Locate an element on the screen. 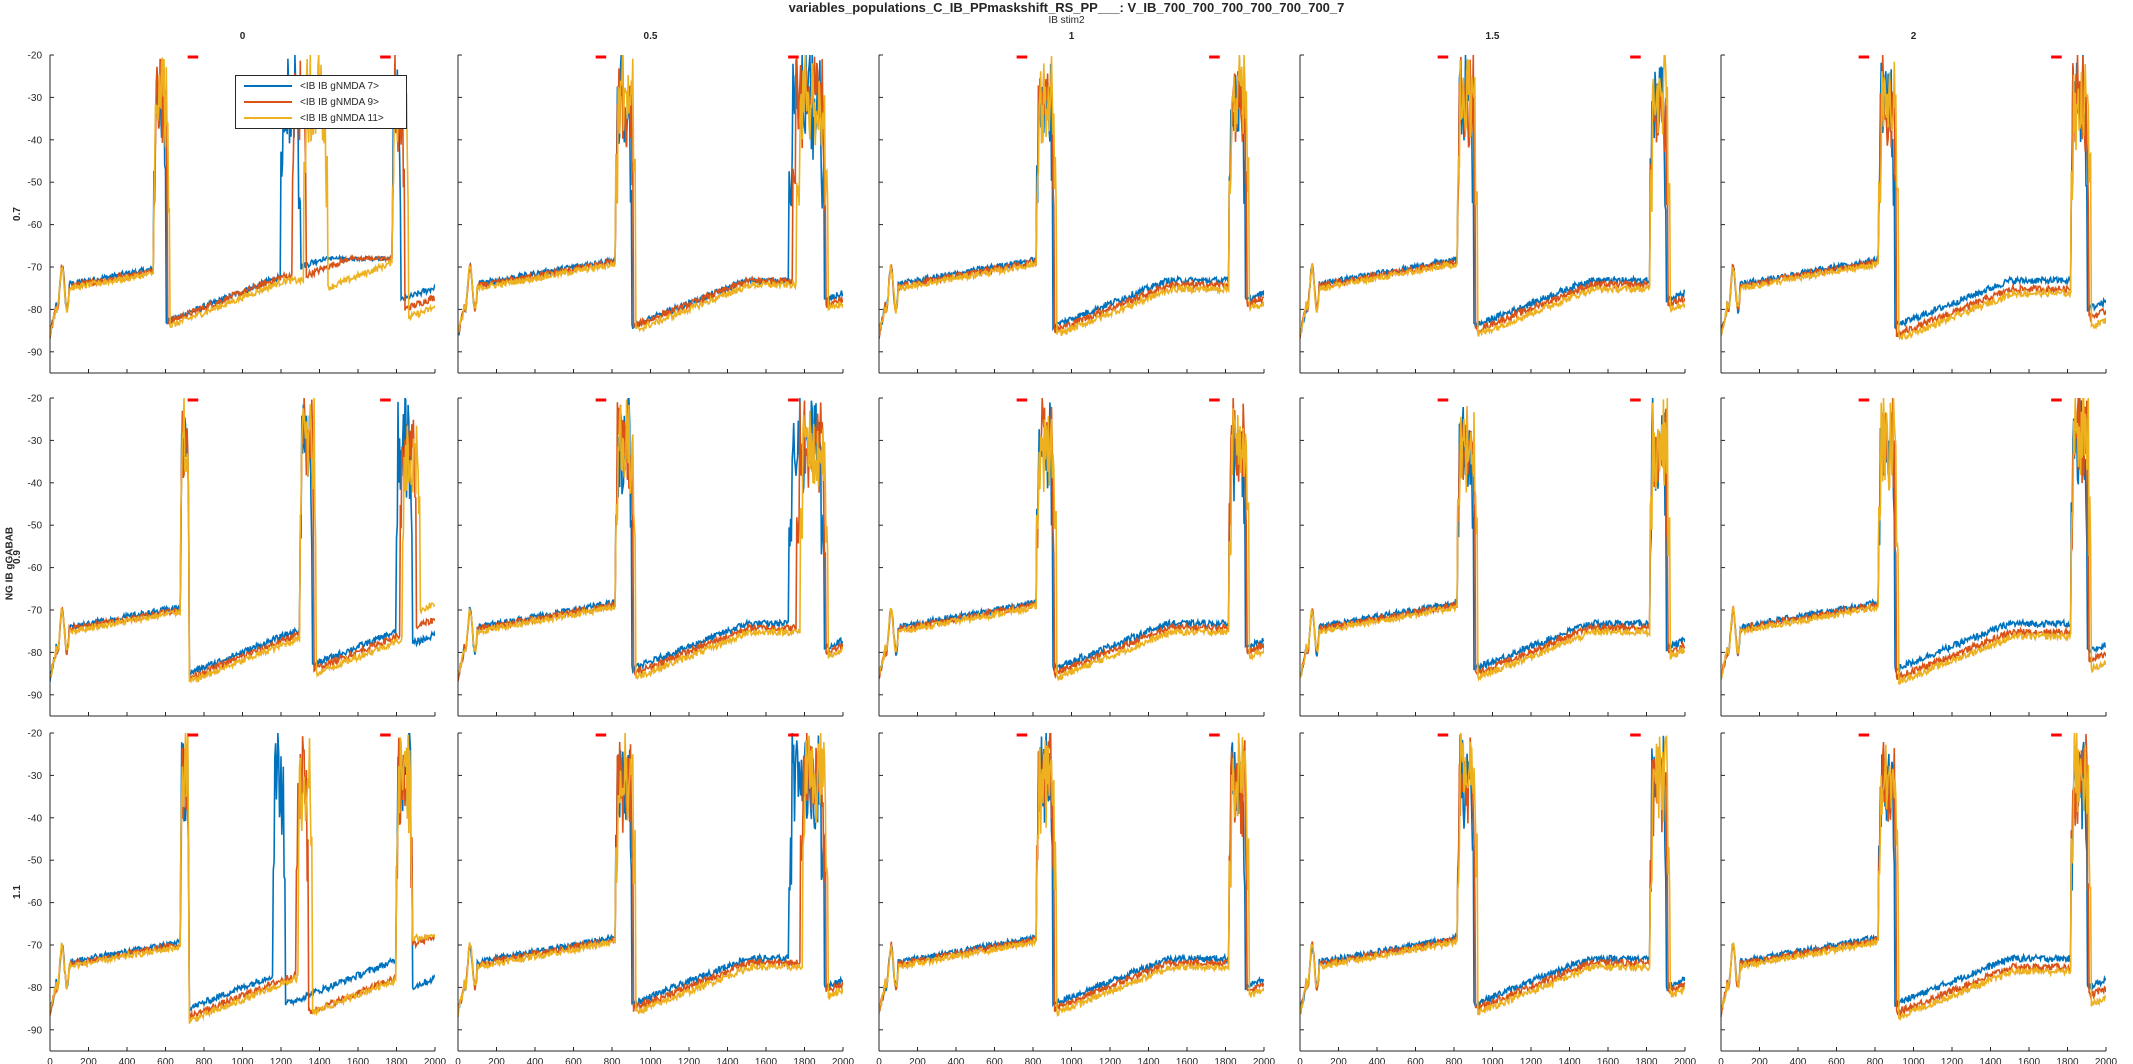  panel-r2-c4: 0 200 400 600 800 1000 1200 1400 1600 1800 2000 is located at coordinates (1918, 898).